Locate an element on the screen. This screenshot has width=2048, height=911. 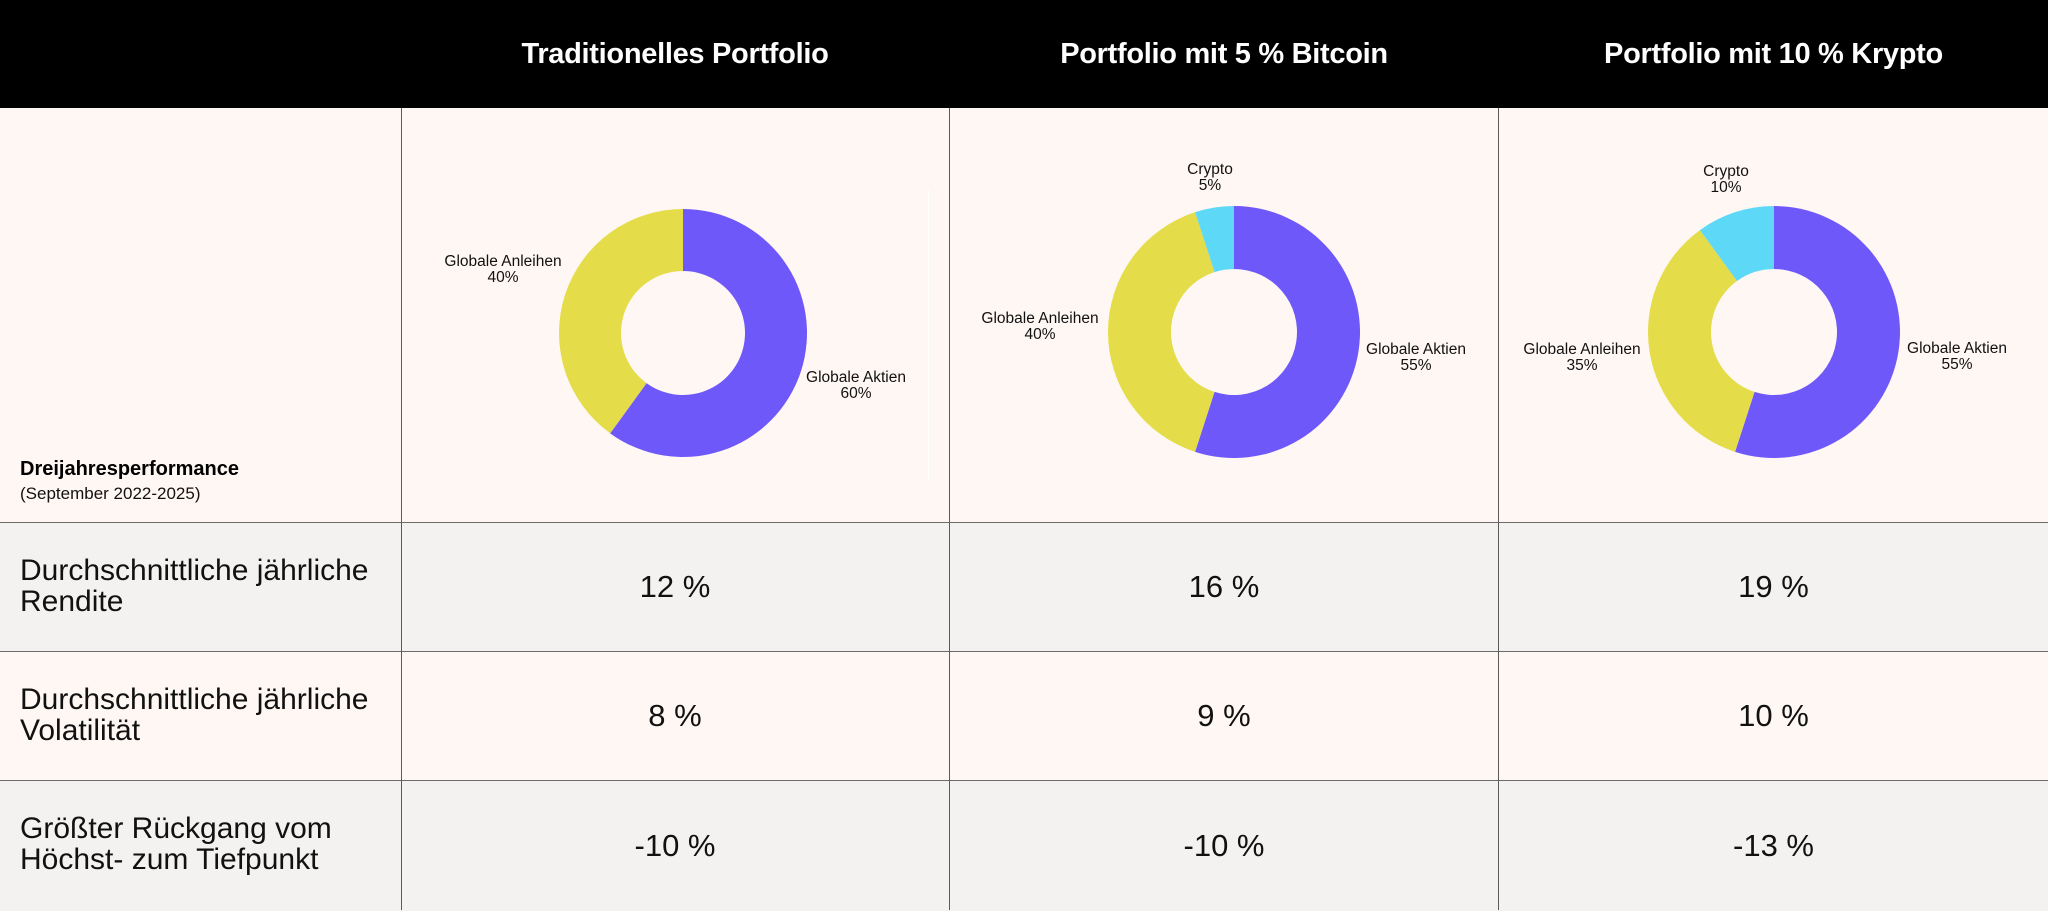
slice-value-label: 10% is located at coordinates (1725, 187).